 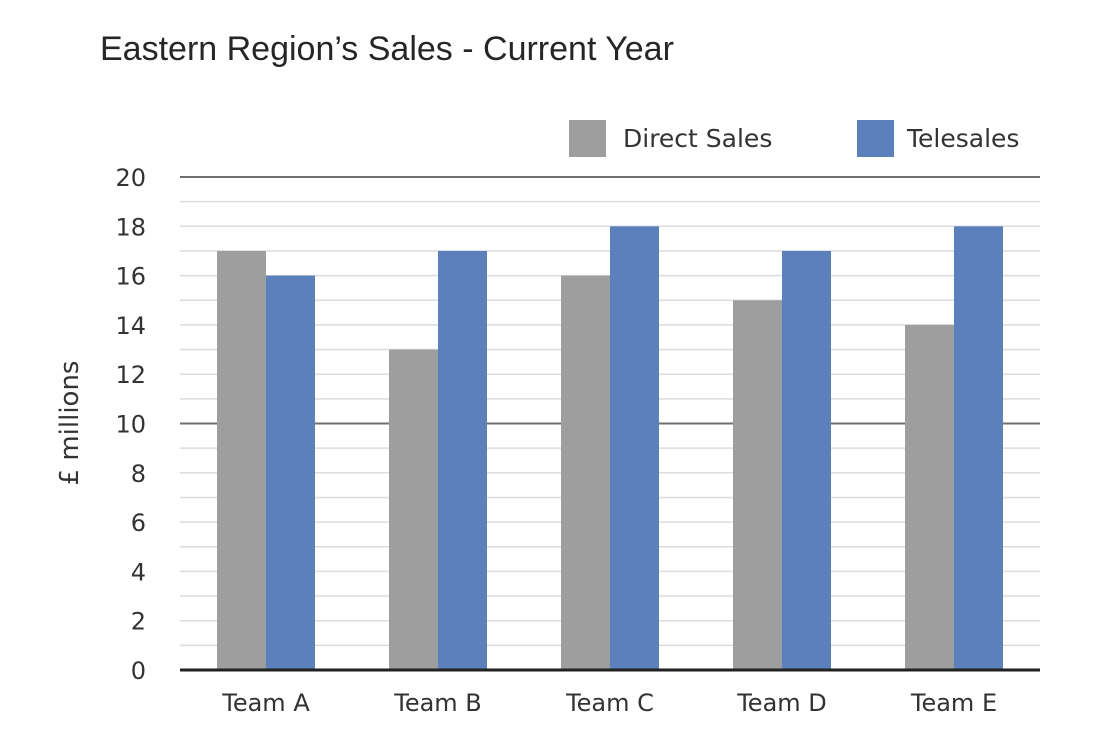 What do you see at coordinates (609, 703) in the screenshot?
I see `x-tick-label: Team C` at bounding box center [609, 703].